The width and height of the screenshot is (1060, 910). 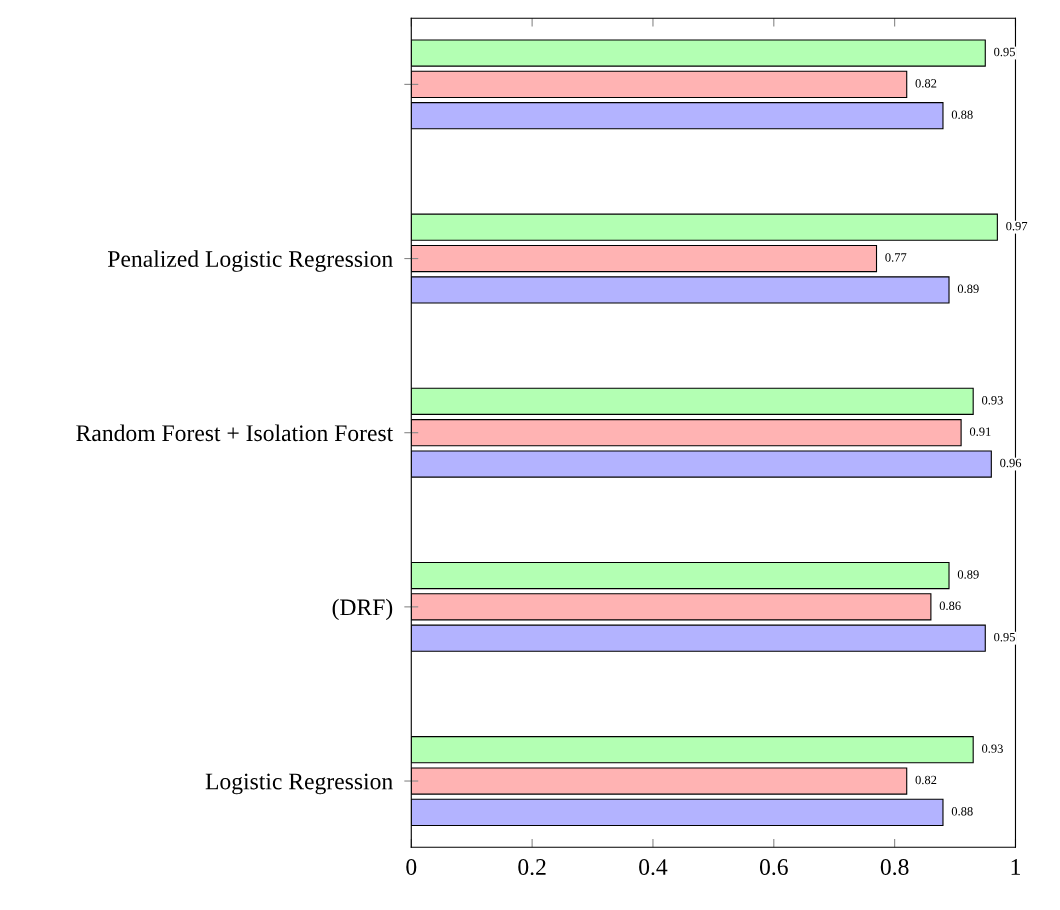 What do you see at coordinates (1015, 867) in the screenshot?
I see `x-tick-label: 1` at bounding box center [1015, 867].